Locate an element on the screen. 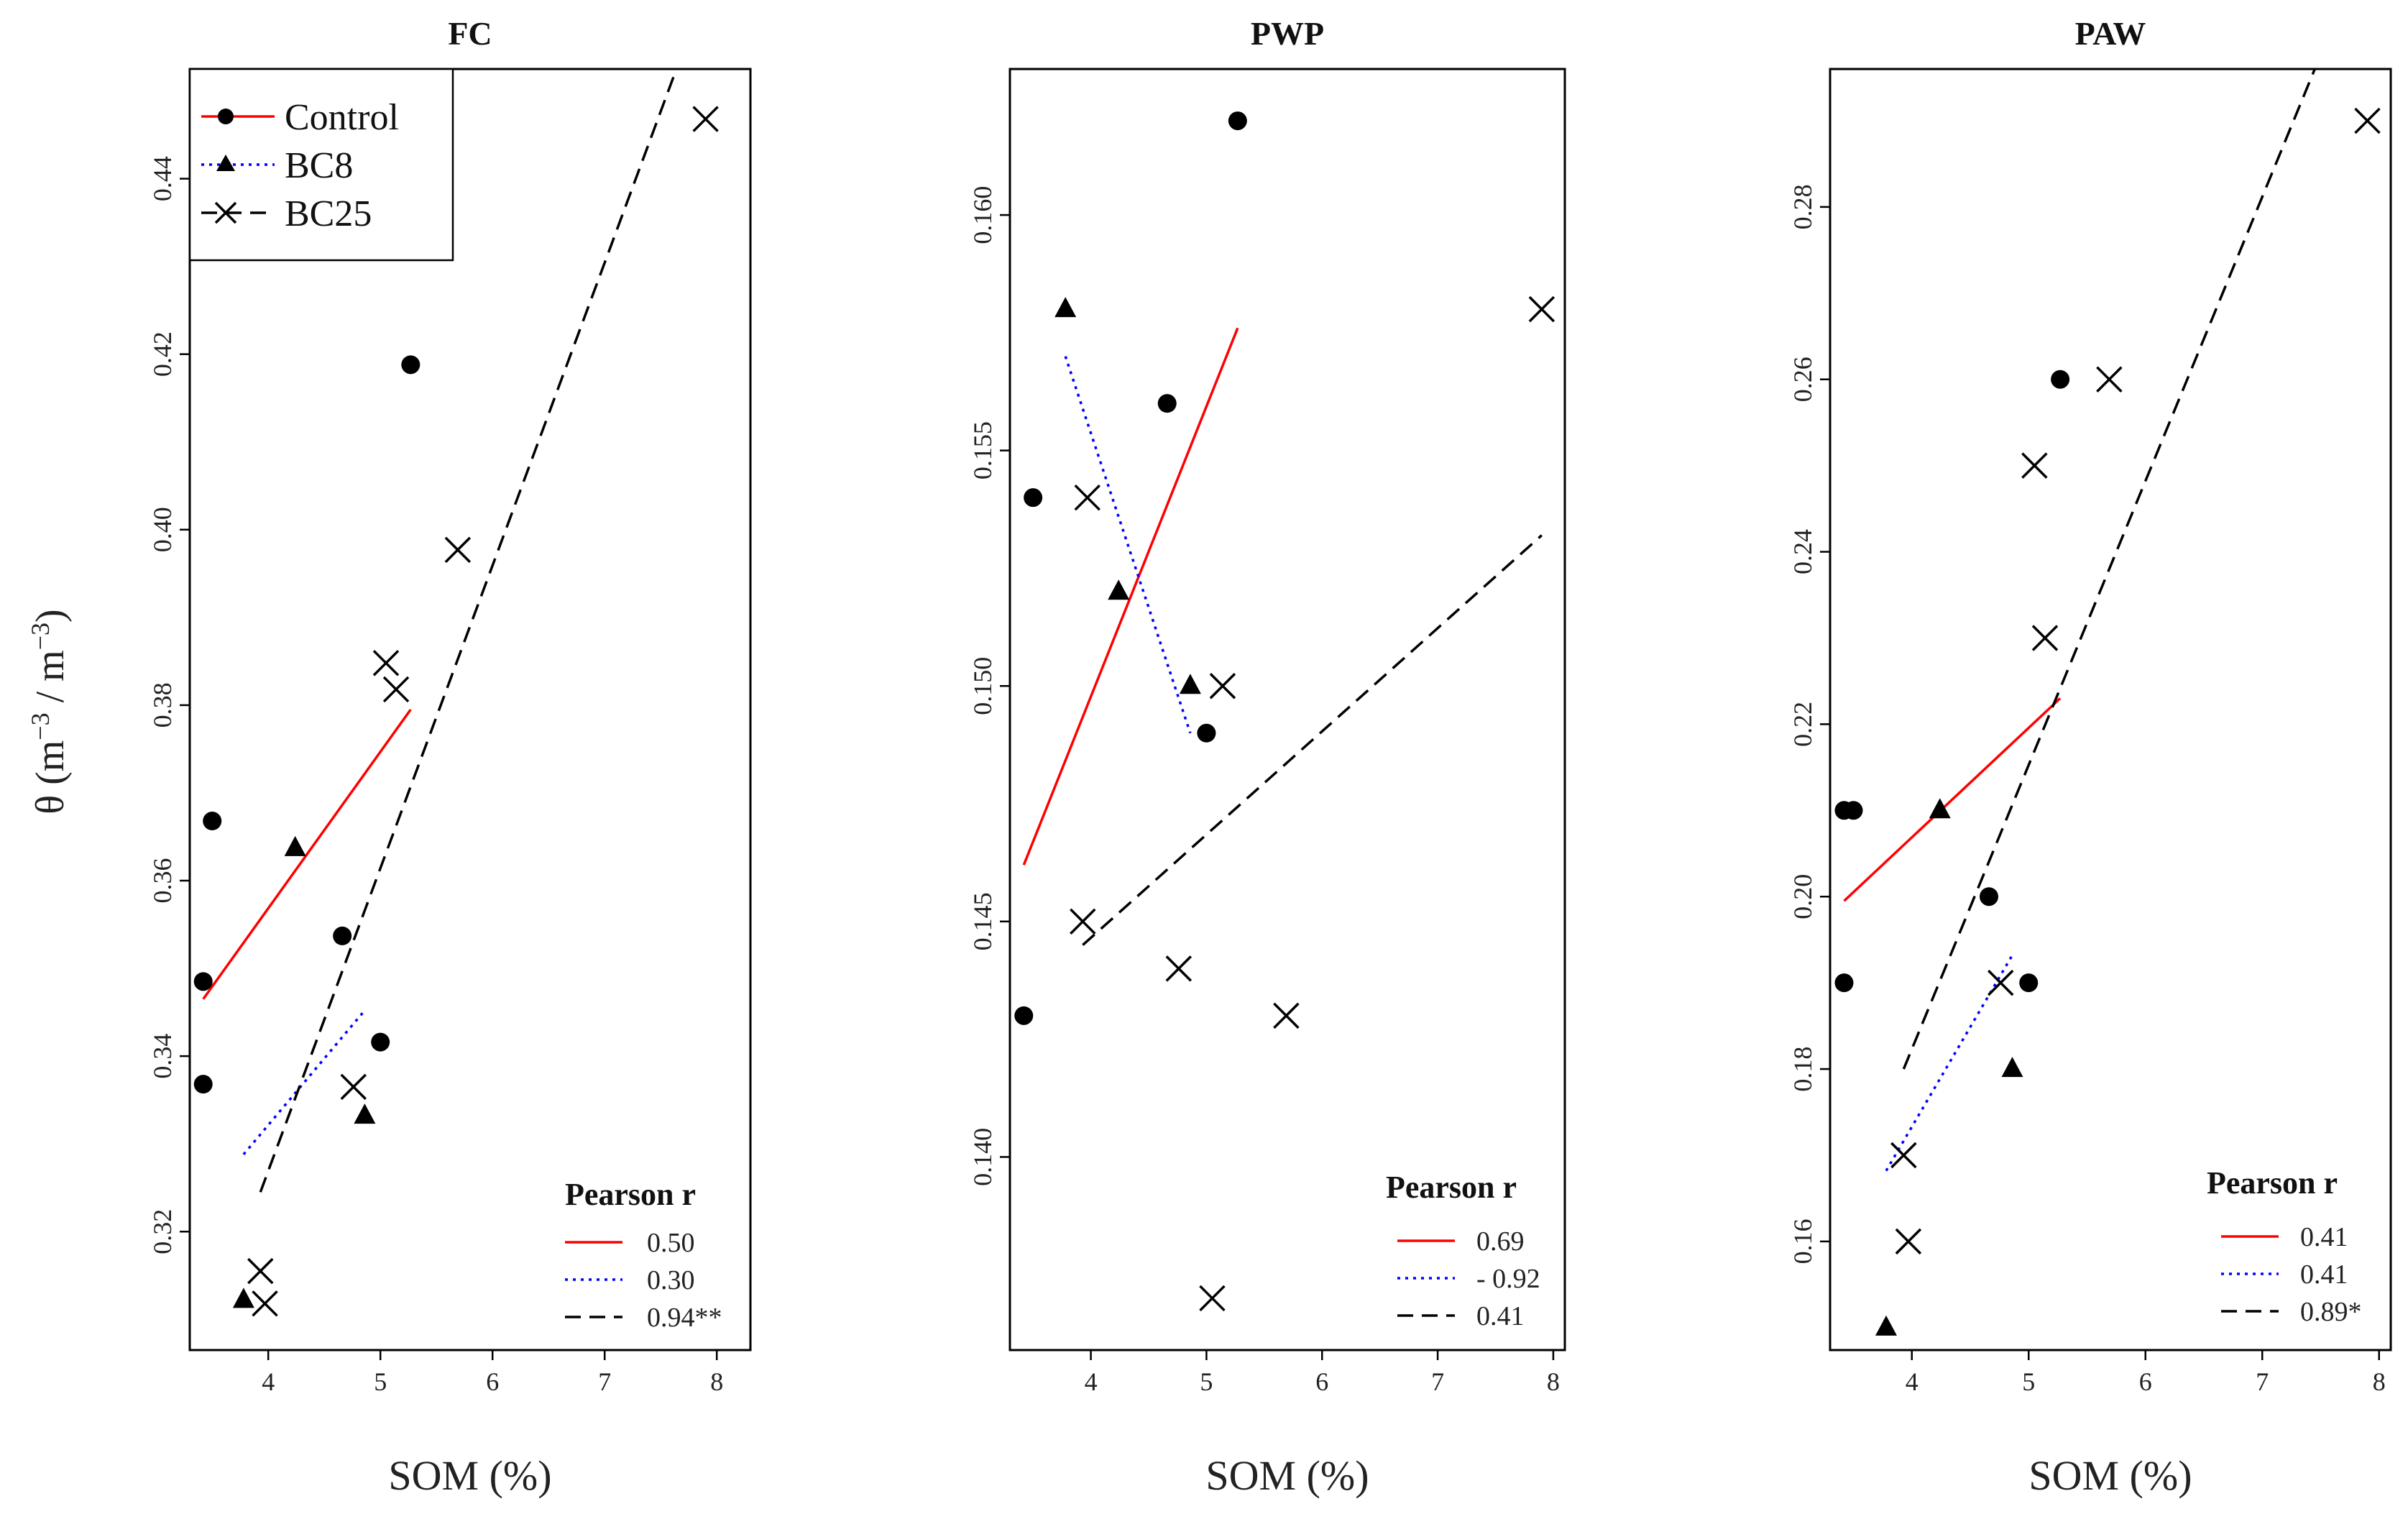 The height and width of the screenshot is (1519, 2408). y-tick-label: 0.18 is located at coordinates (1803, 1070).